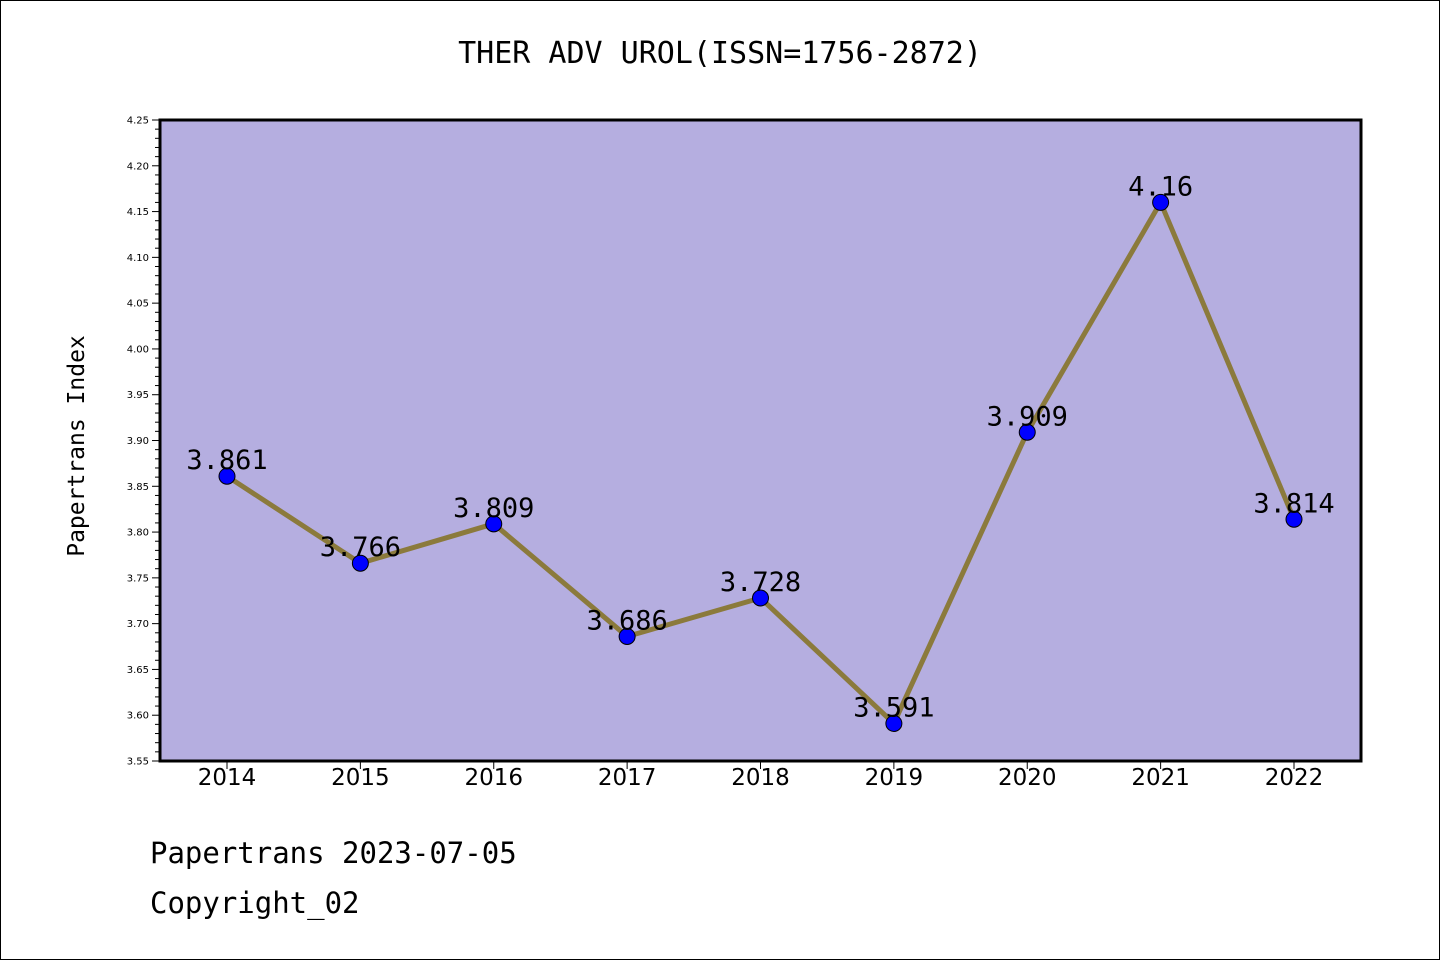  Describe the element at coordinates (138, 624) in the screenshot. I see `y-tick-label: 3.70` at that location.